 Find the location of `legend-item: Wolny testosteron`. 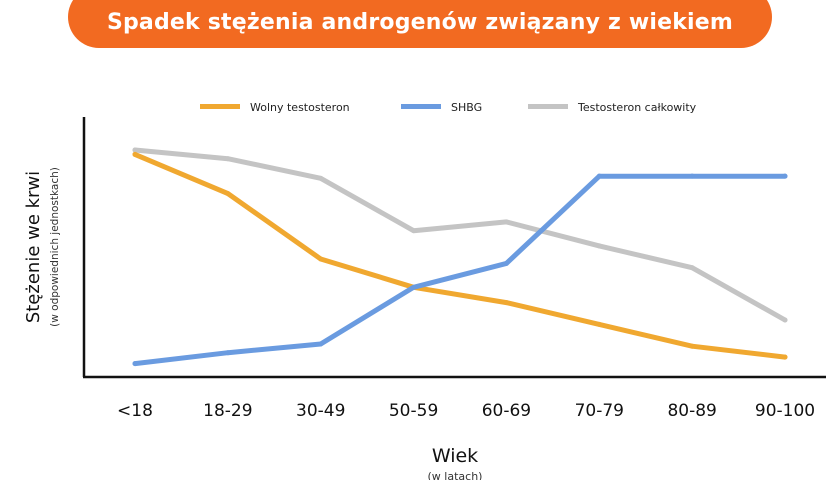

legend-item: Wolny testosteron is located at coordinates (275, 107).